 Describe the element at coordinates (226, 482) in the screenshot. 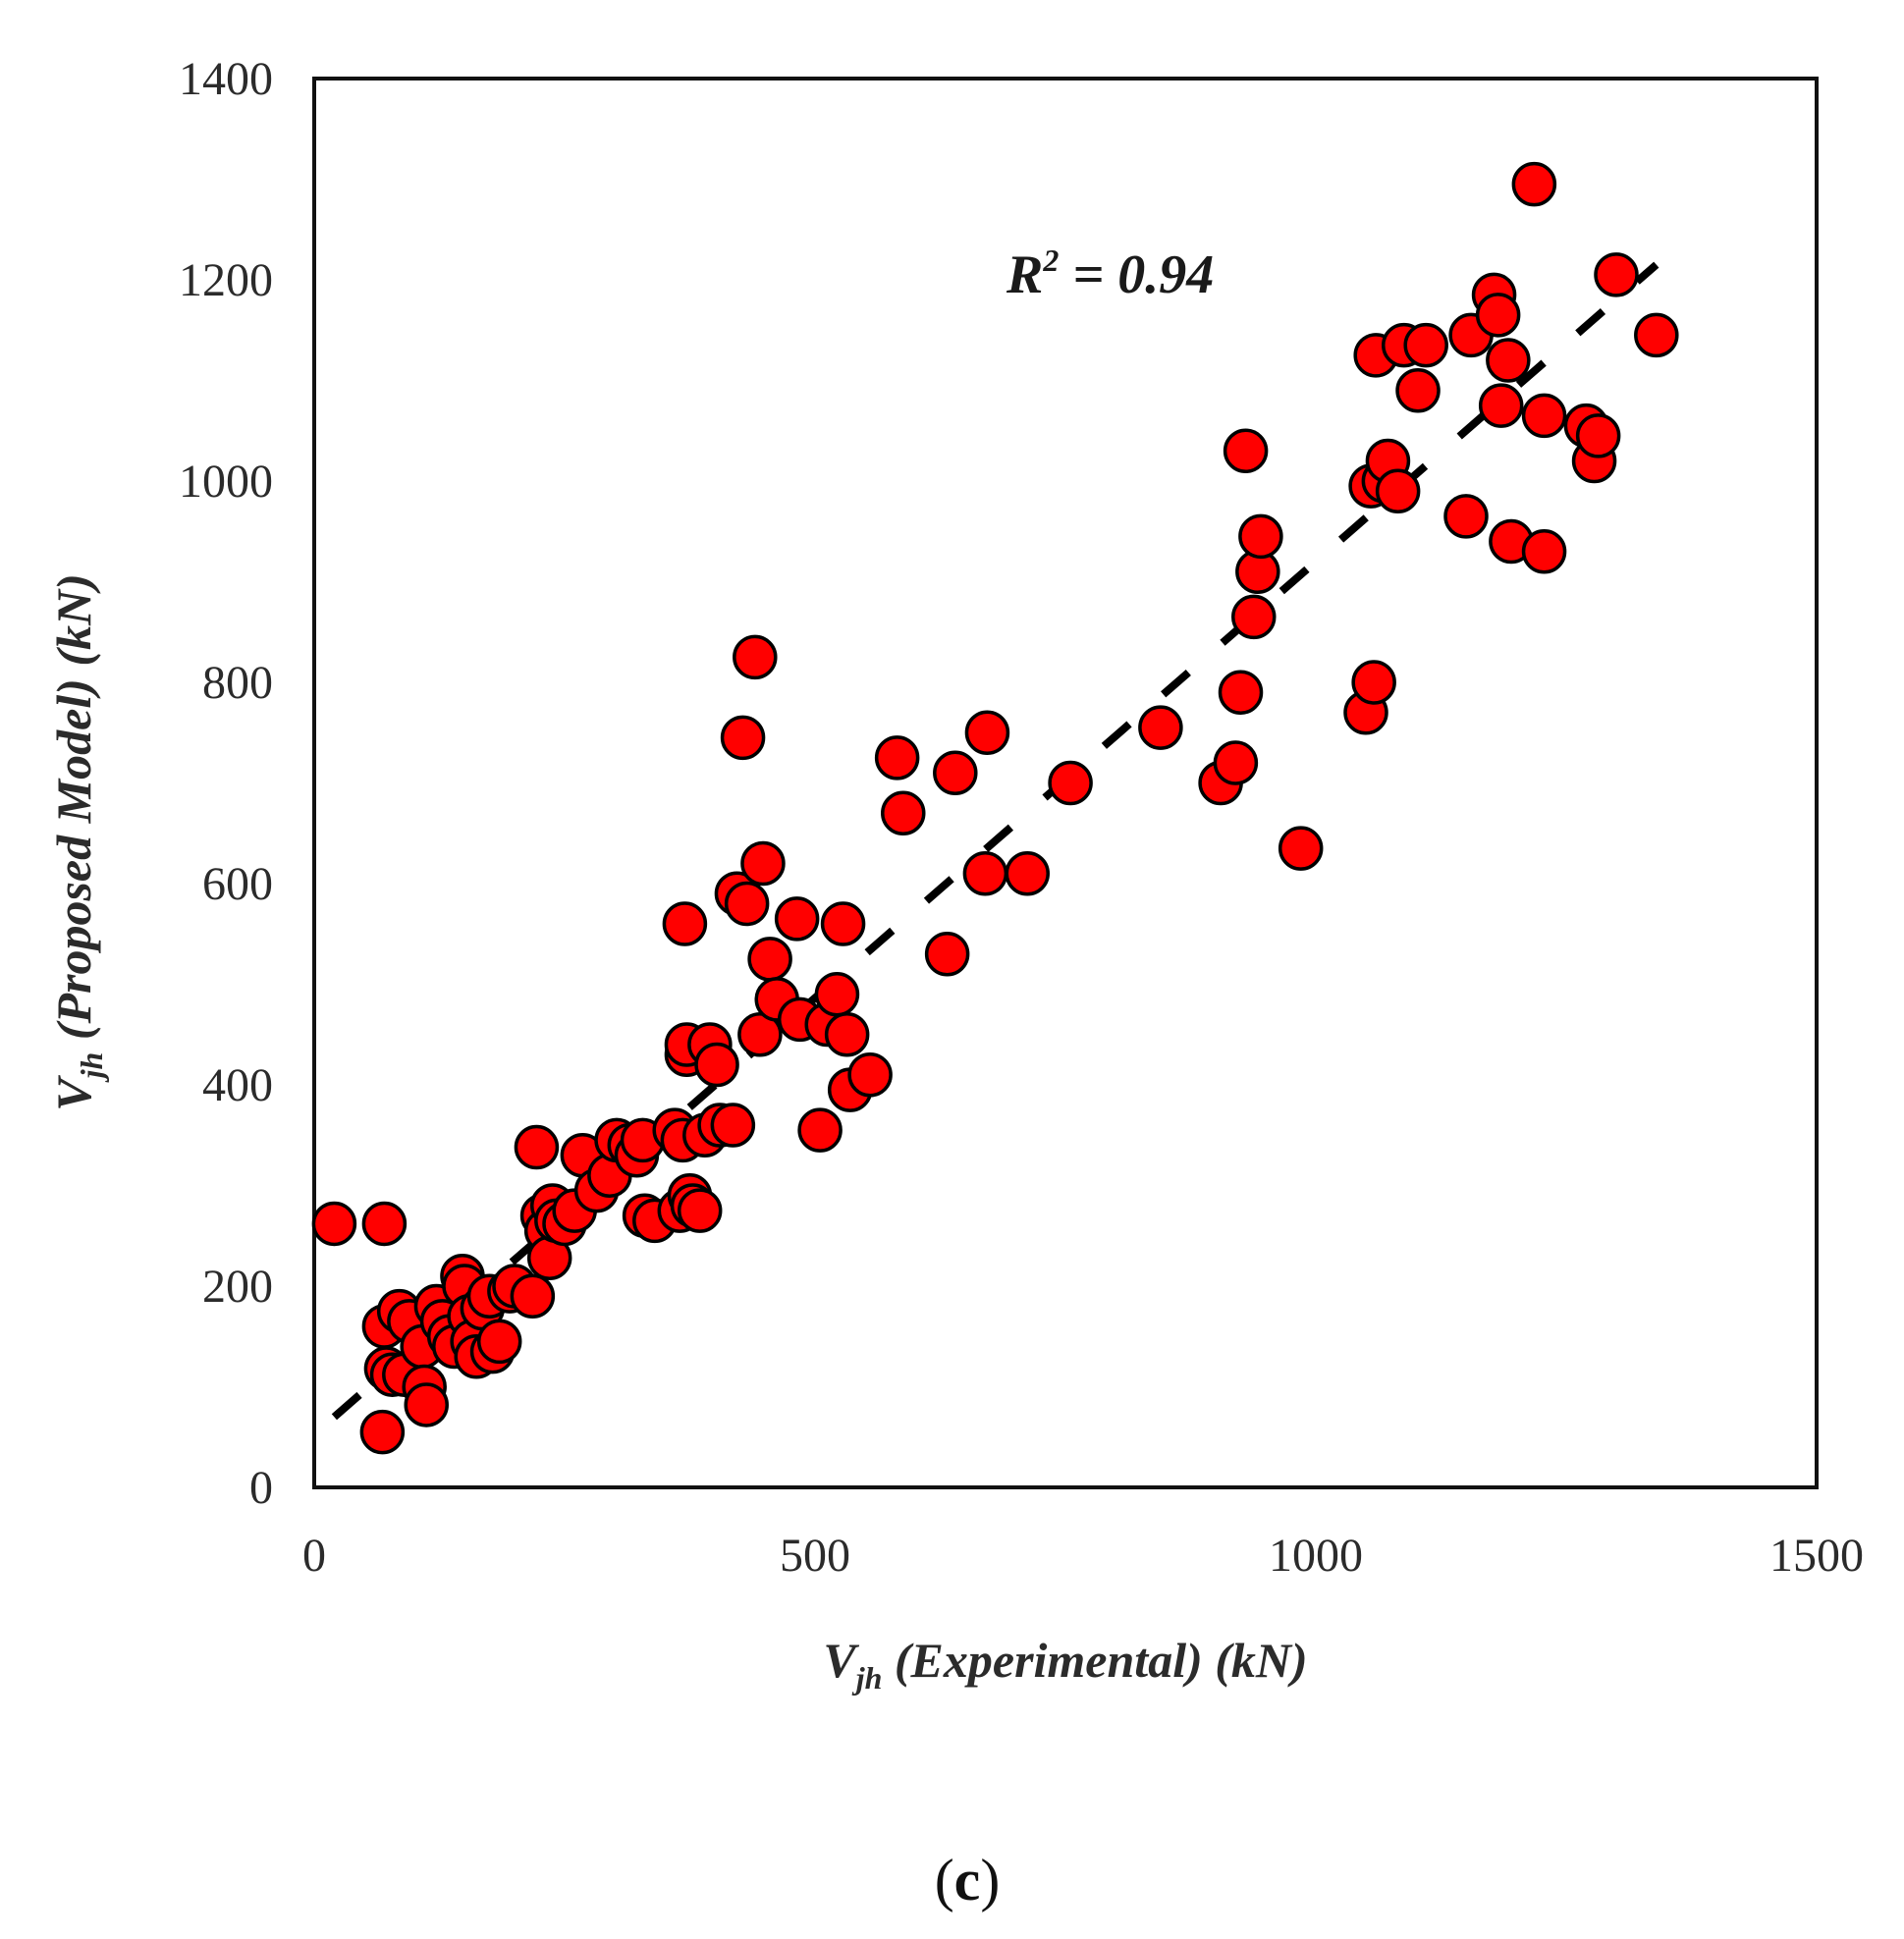

I see `y-tick-label: 1000` at that location.